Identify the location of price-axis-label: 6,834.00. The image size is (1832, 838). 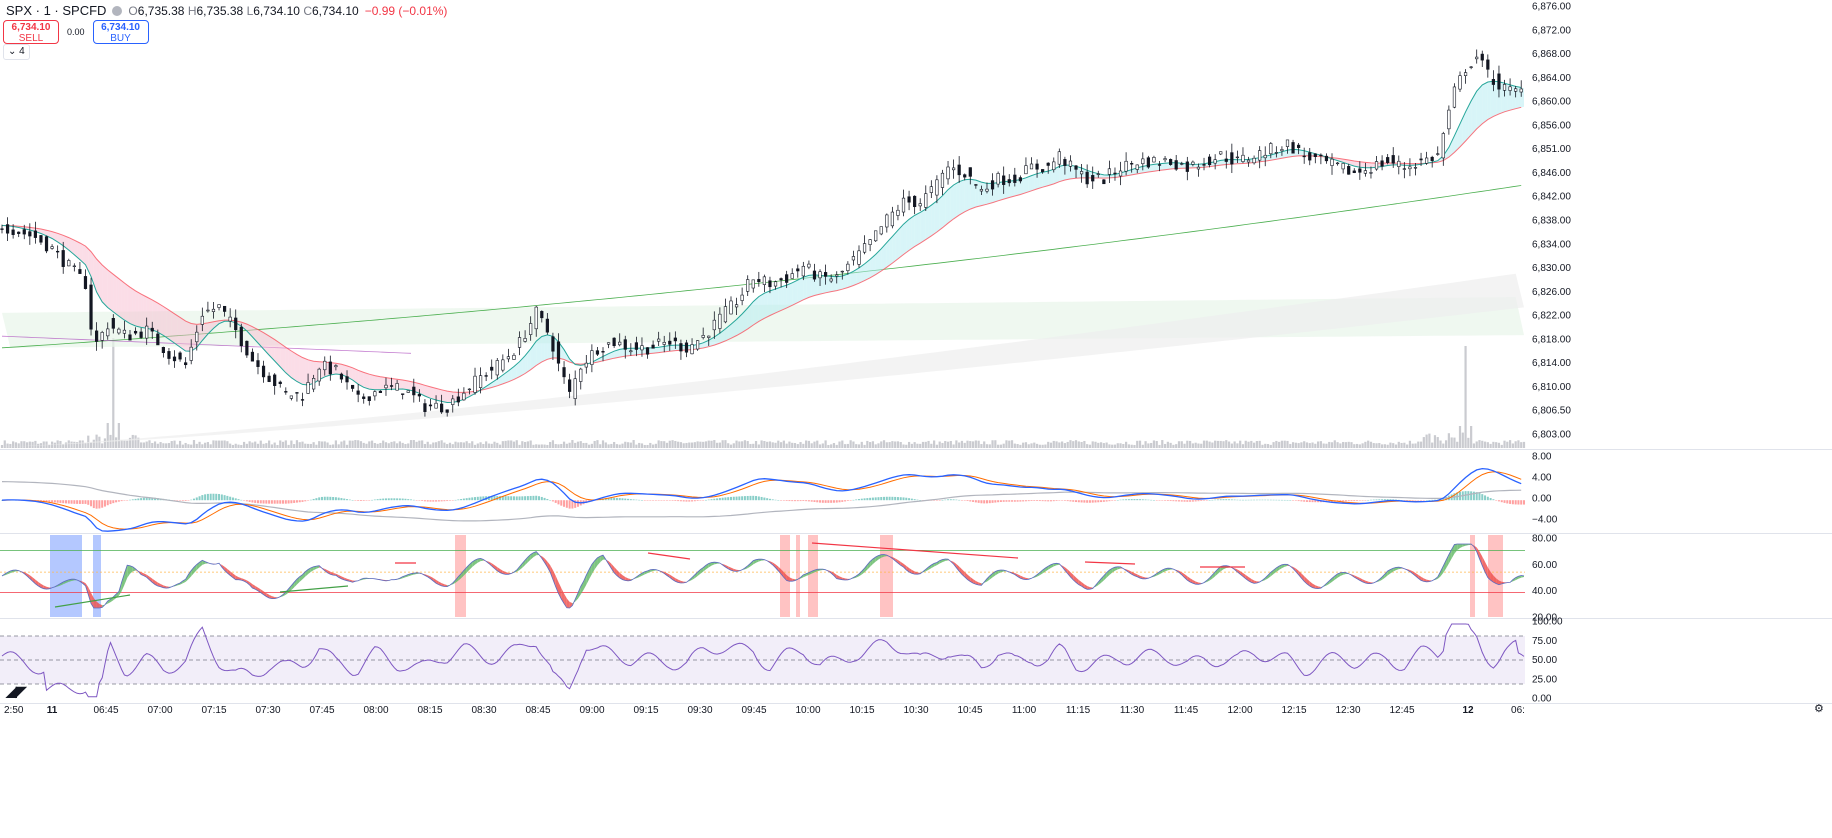
(1551, 244).